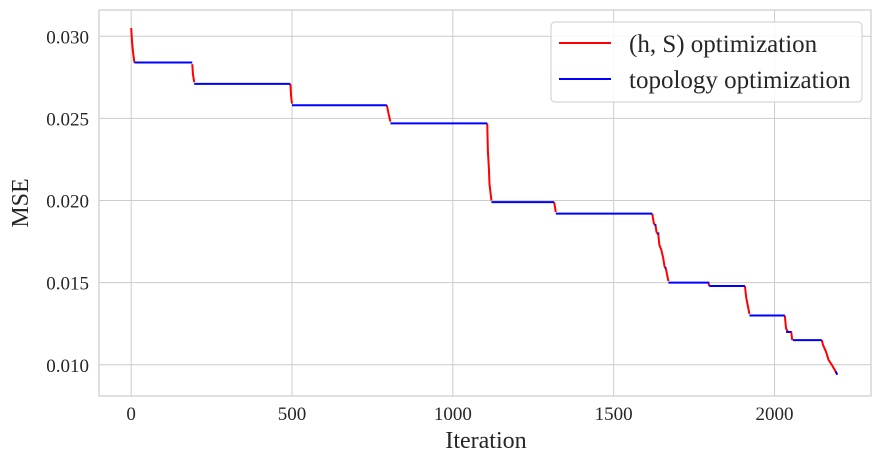 The image size is (884, 464). What do you see at coordinates (723, 44) in the screenshot?
I see `legend-label-hs: (h, S) optimization` at bounding box center [723, 44].